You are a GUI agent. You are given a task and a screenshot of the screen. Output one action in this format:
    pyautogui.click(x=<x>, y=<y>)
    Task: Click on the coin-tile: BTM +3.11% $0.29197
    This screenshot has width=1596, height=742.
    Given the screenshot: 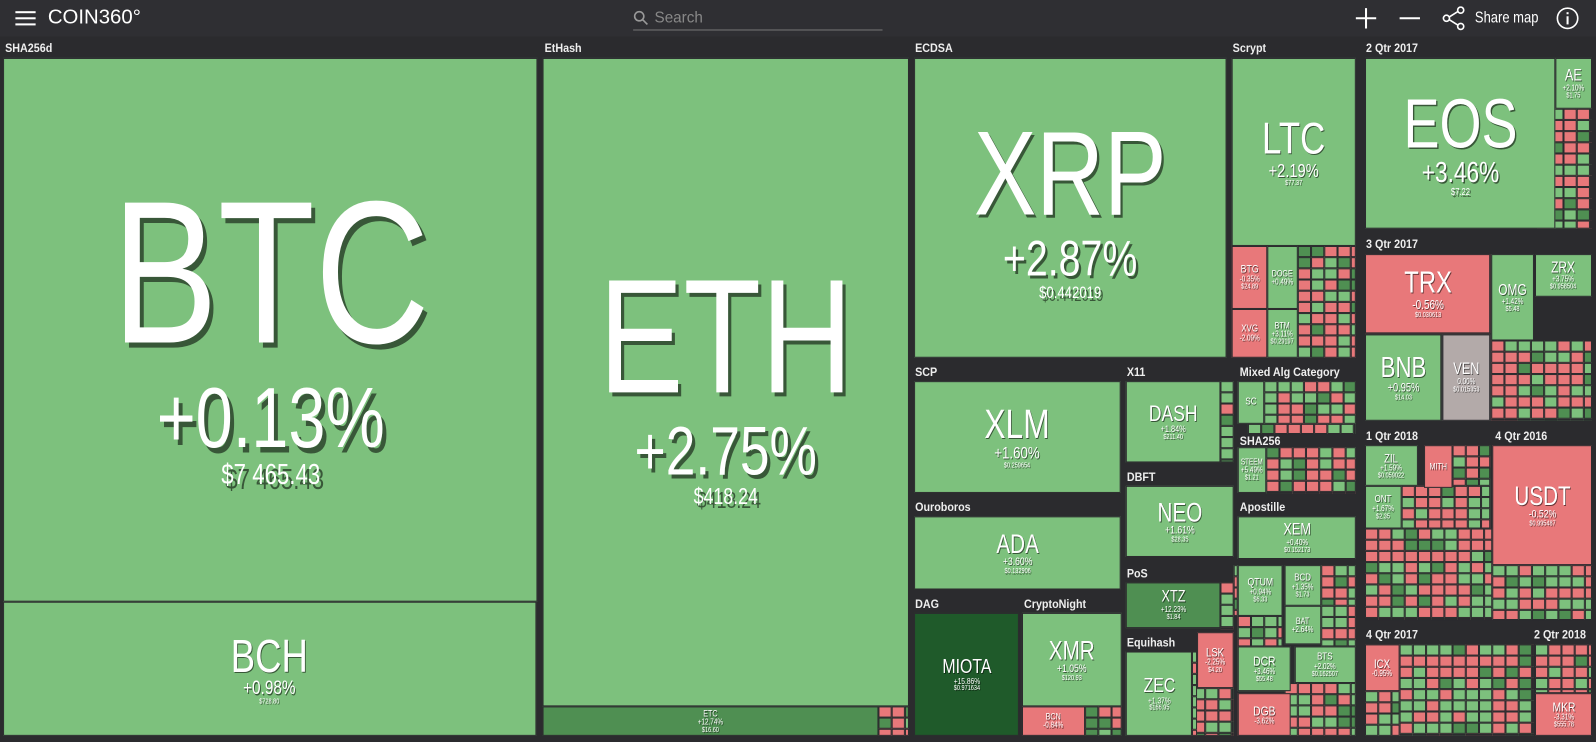 What is the action you would take?
    pyautogui.click(x=1282, y=333)
    